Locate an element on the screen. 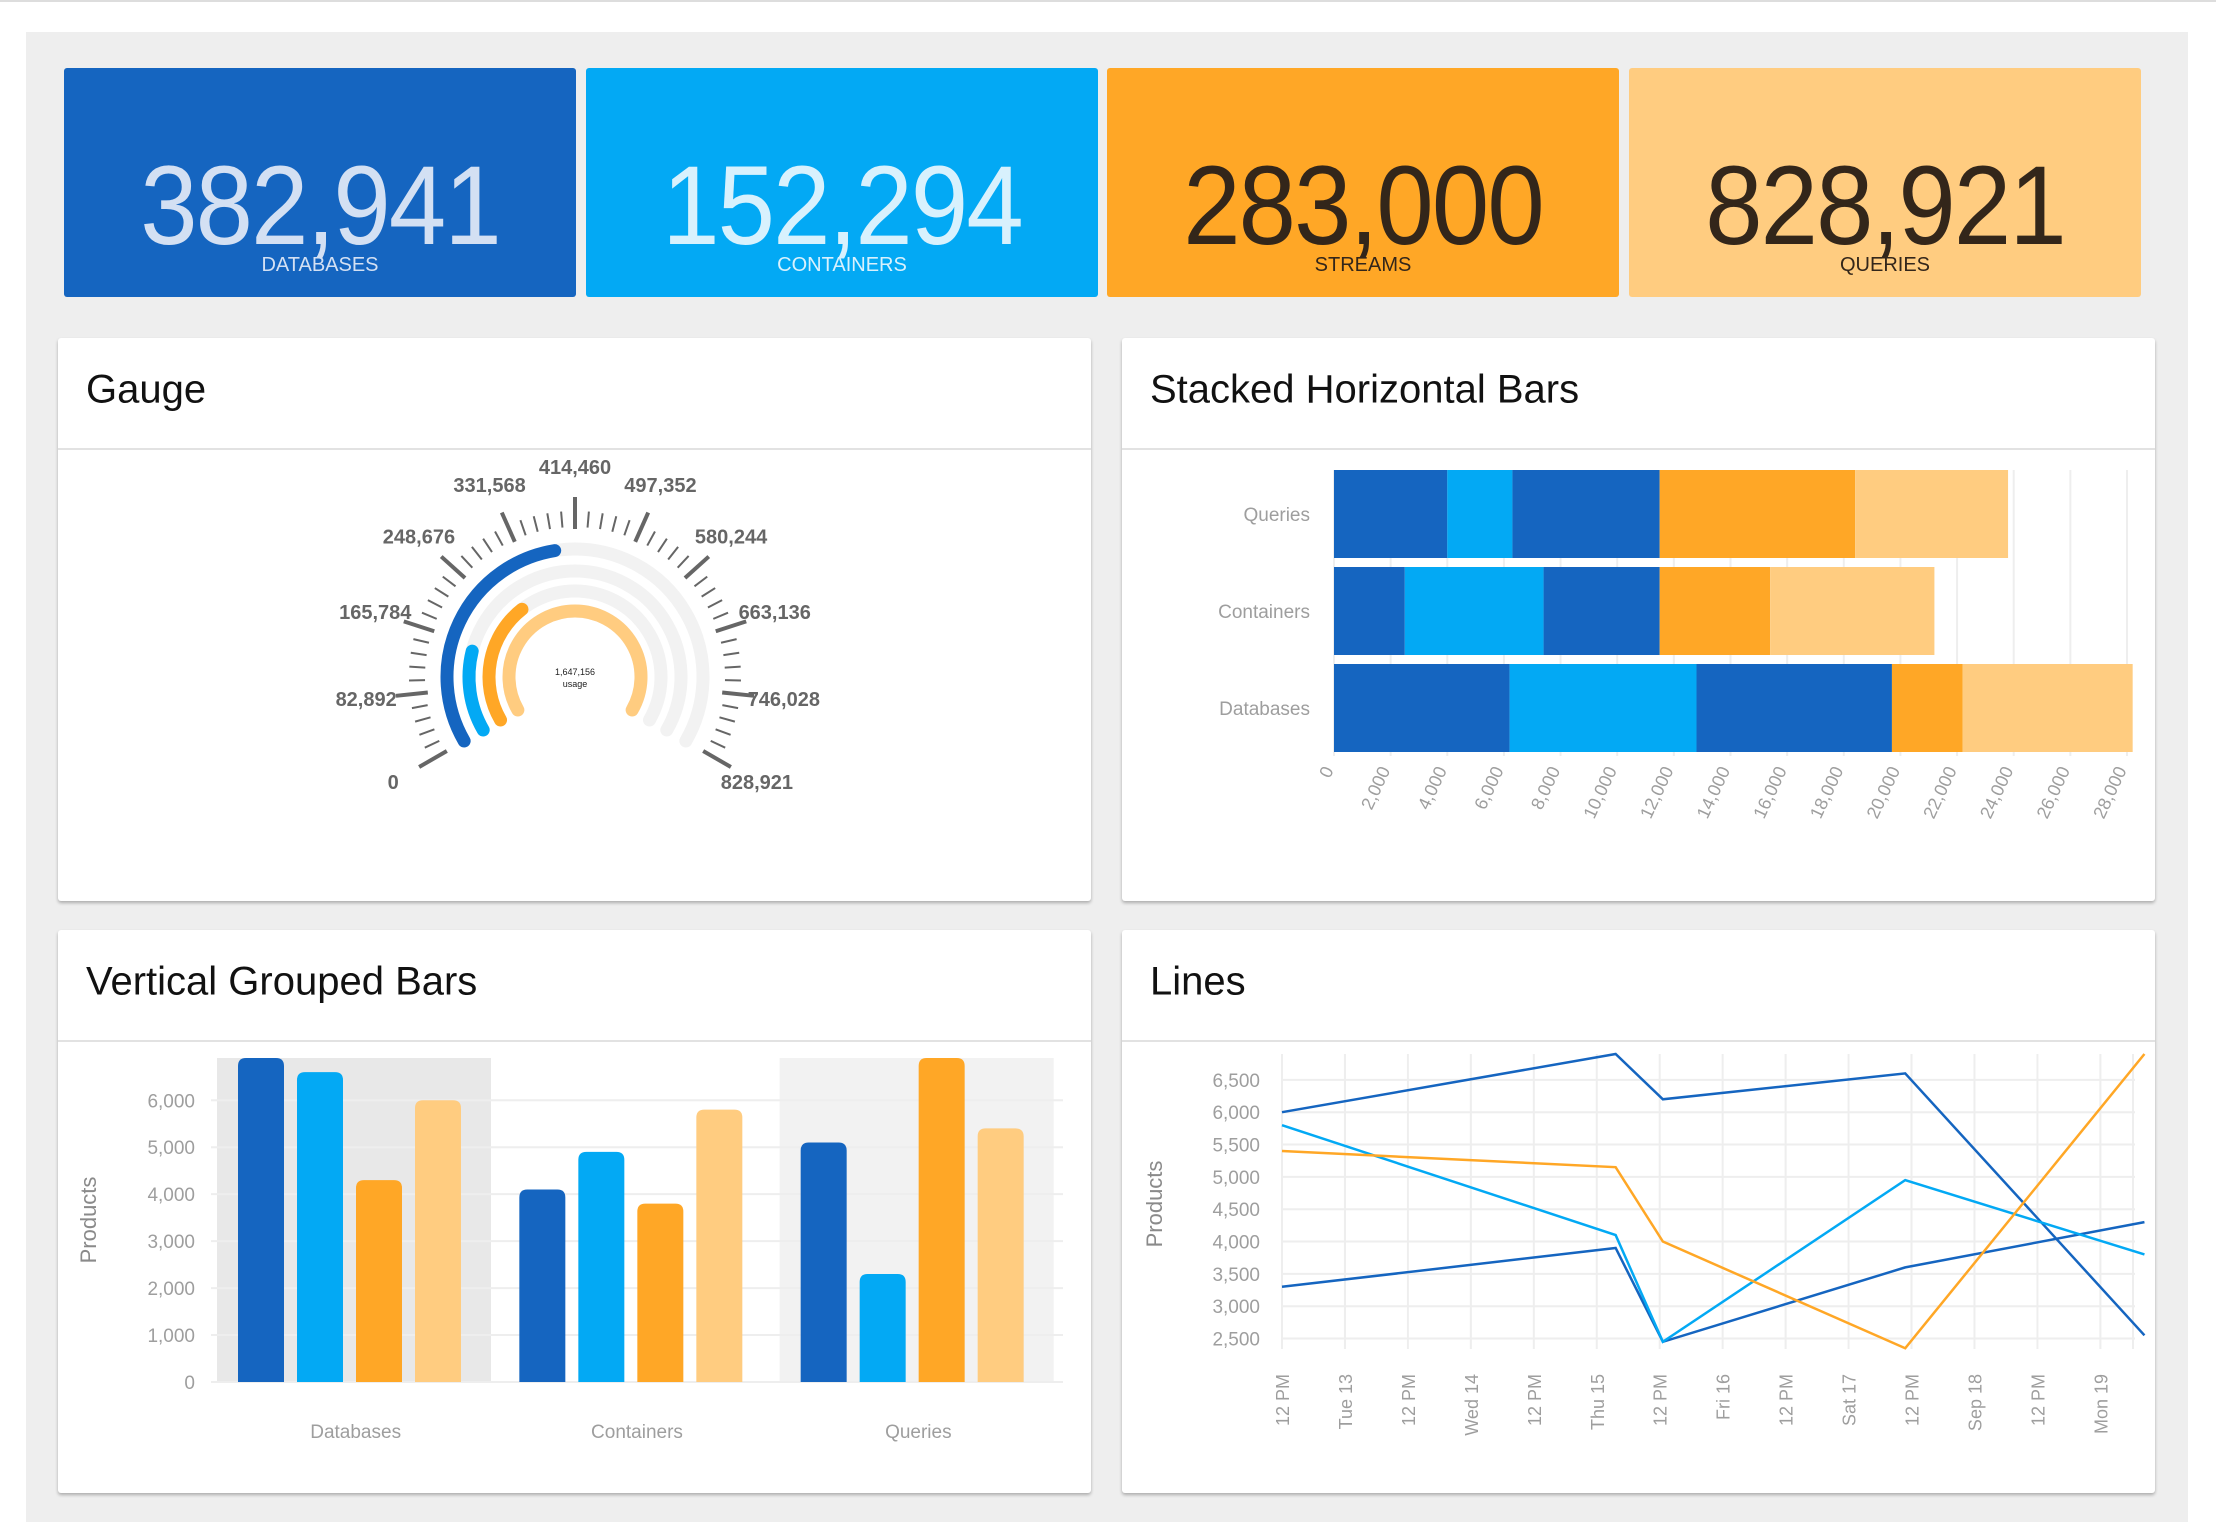  x-tick-label: Fri 16 is located at coordinates (1724, 1397).